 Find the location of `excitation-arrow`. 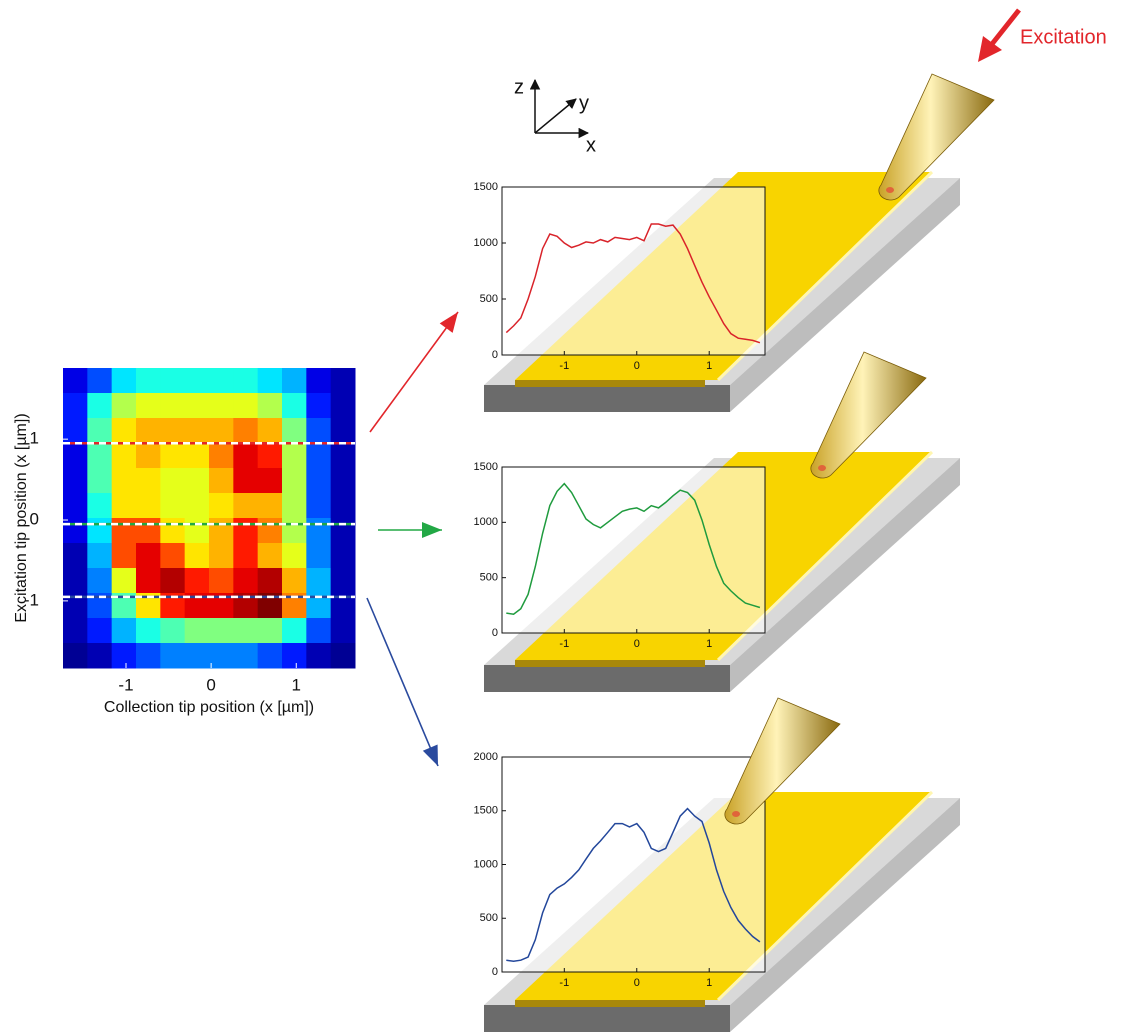

excitation-arrow is located at coordinates (999, 35).